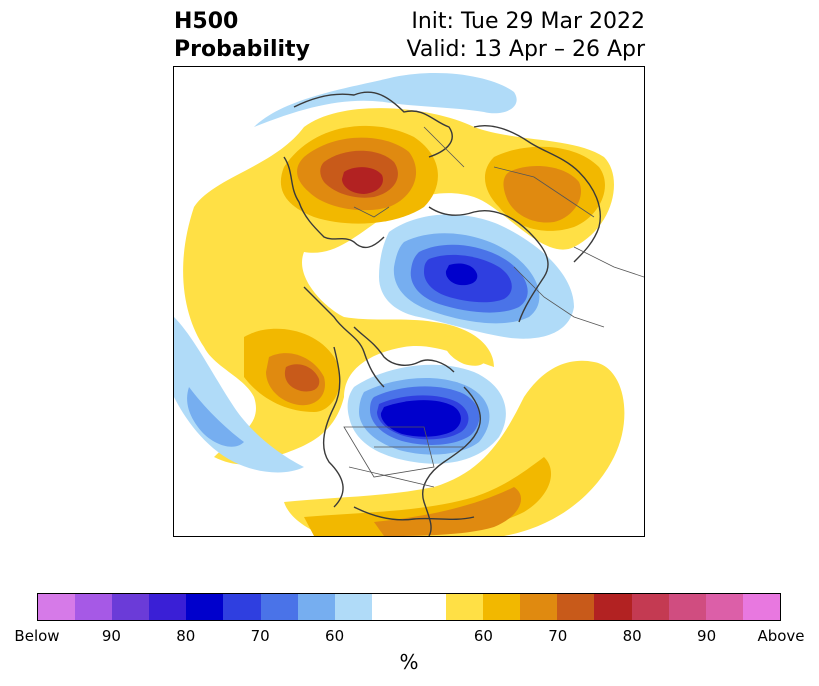 Image resolution: width=819 pixels, height=686 pixels. Describe the element at coordinates (409, 662) in the screenshot. I see `colorbar-unit-label: %` at that location.